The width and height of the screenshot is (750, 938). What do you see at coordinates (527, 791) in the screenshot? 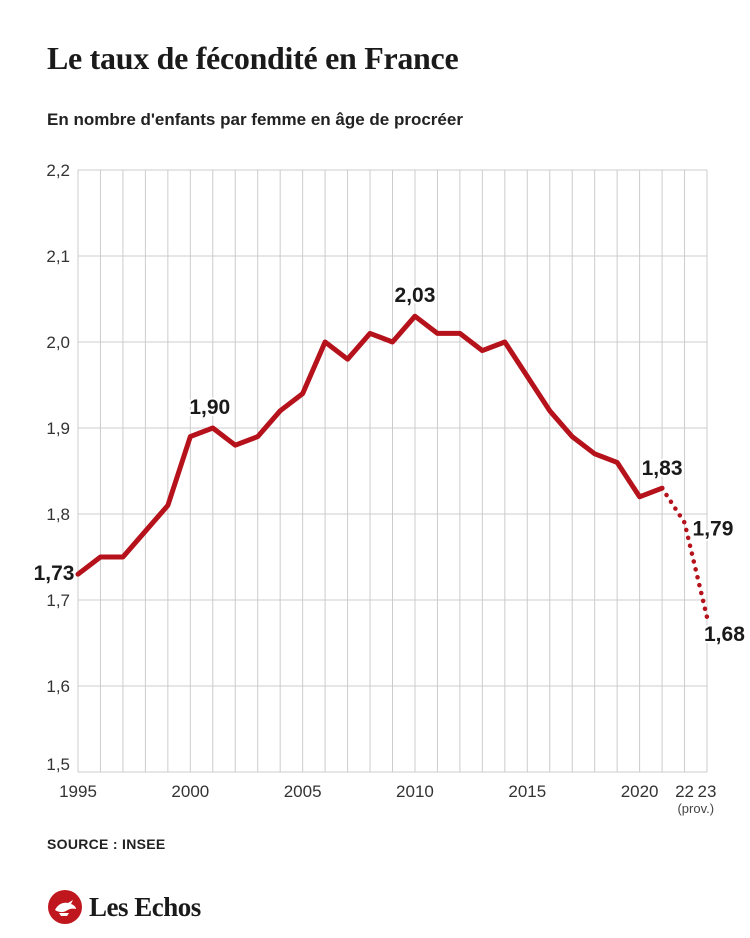
I see `x-tick-label: 2015` at bounding box center [527, 791].